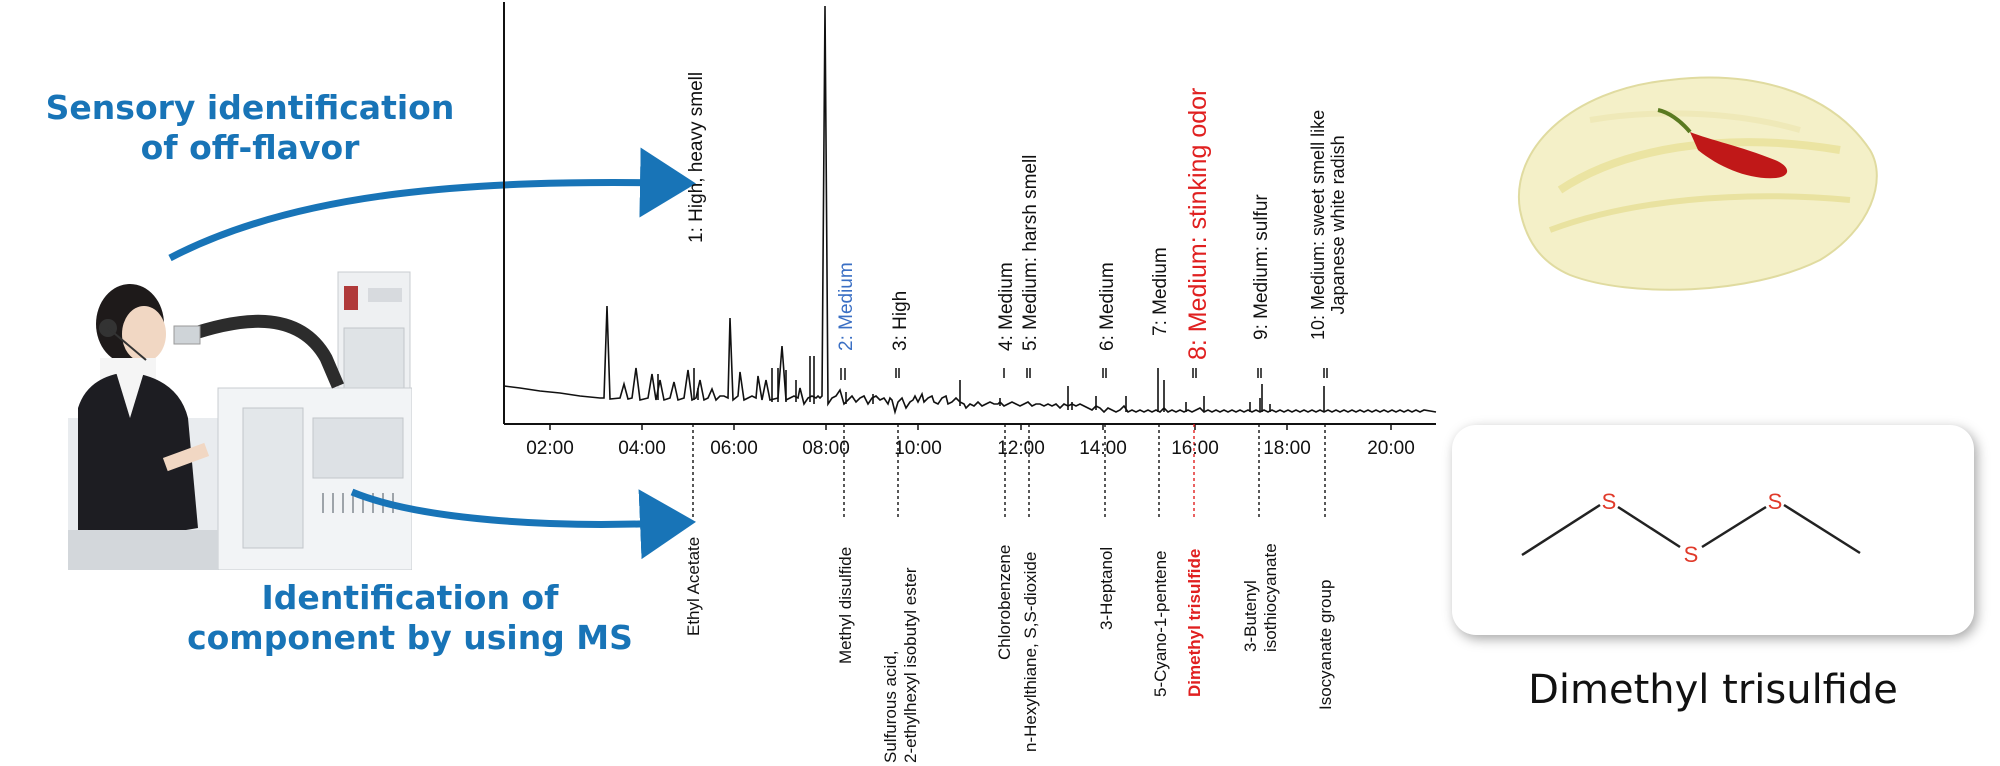  I want to click on odor-label-7: 7: Medium, so click(1160, 291).